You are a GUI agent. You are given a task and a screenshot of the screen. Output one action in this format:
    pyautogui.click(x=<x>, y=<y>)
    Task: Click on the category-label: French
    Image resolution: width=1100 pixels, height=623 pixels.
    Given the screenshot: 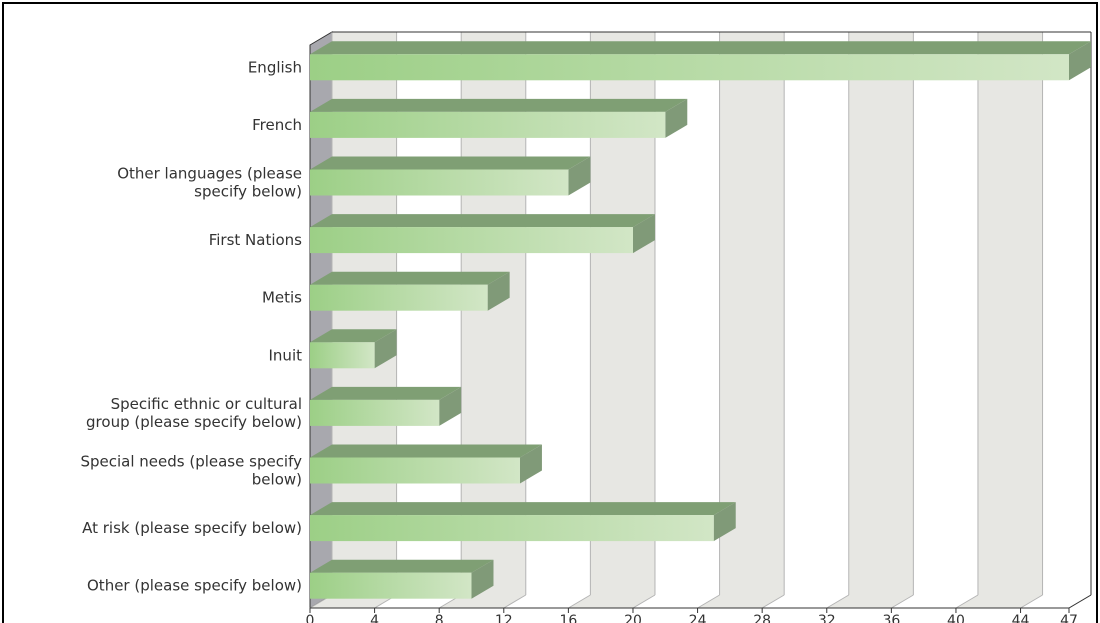 What is the action you would take?
    pyautogui.click(x=277, y=125)
    